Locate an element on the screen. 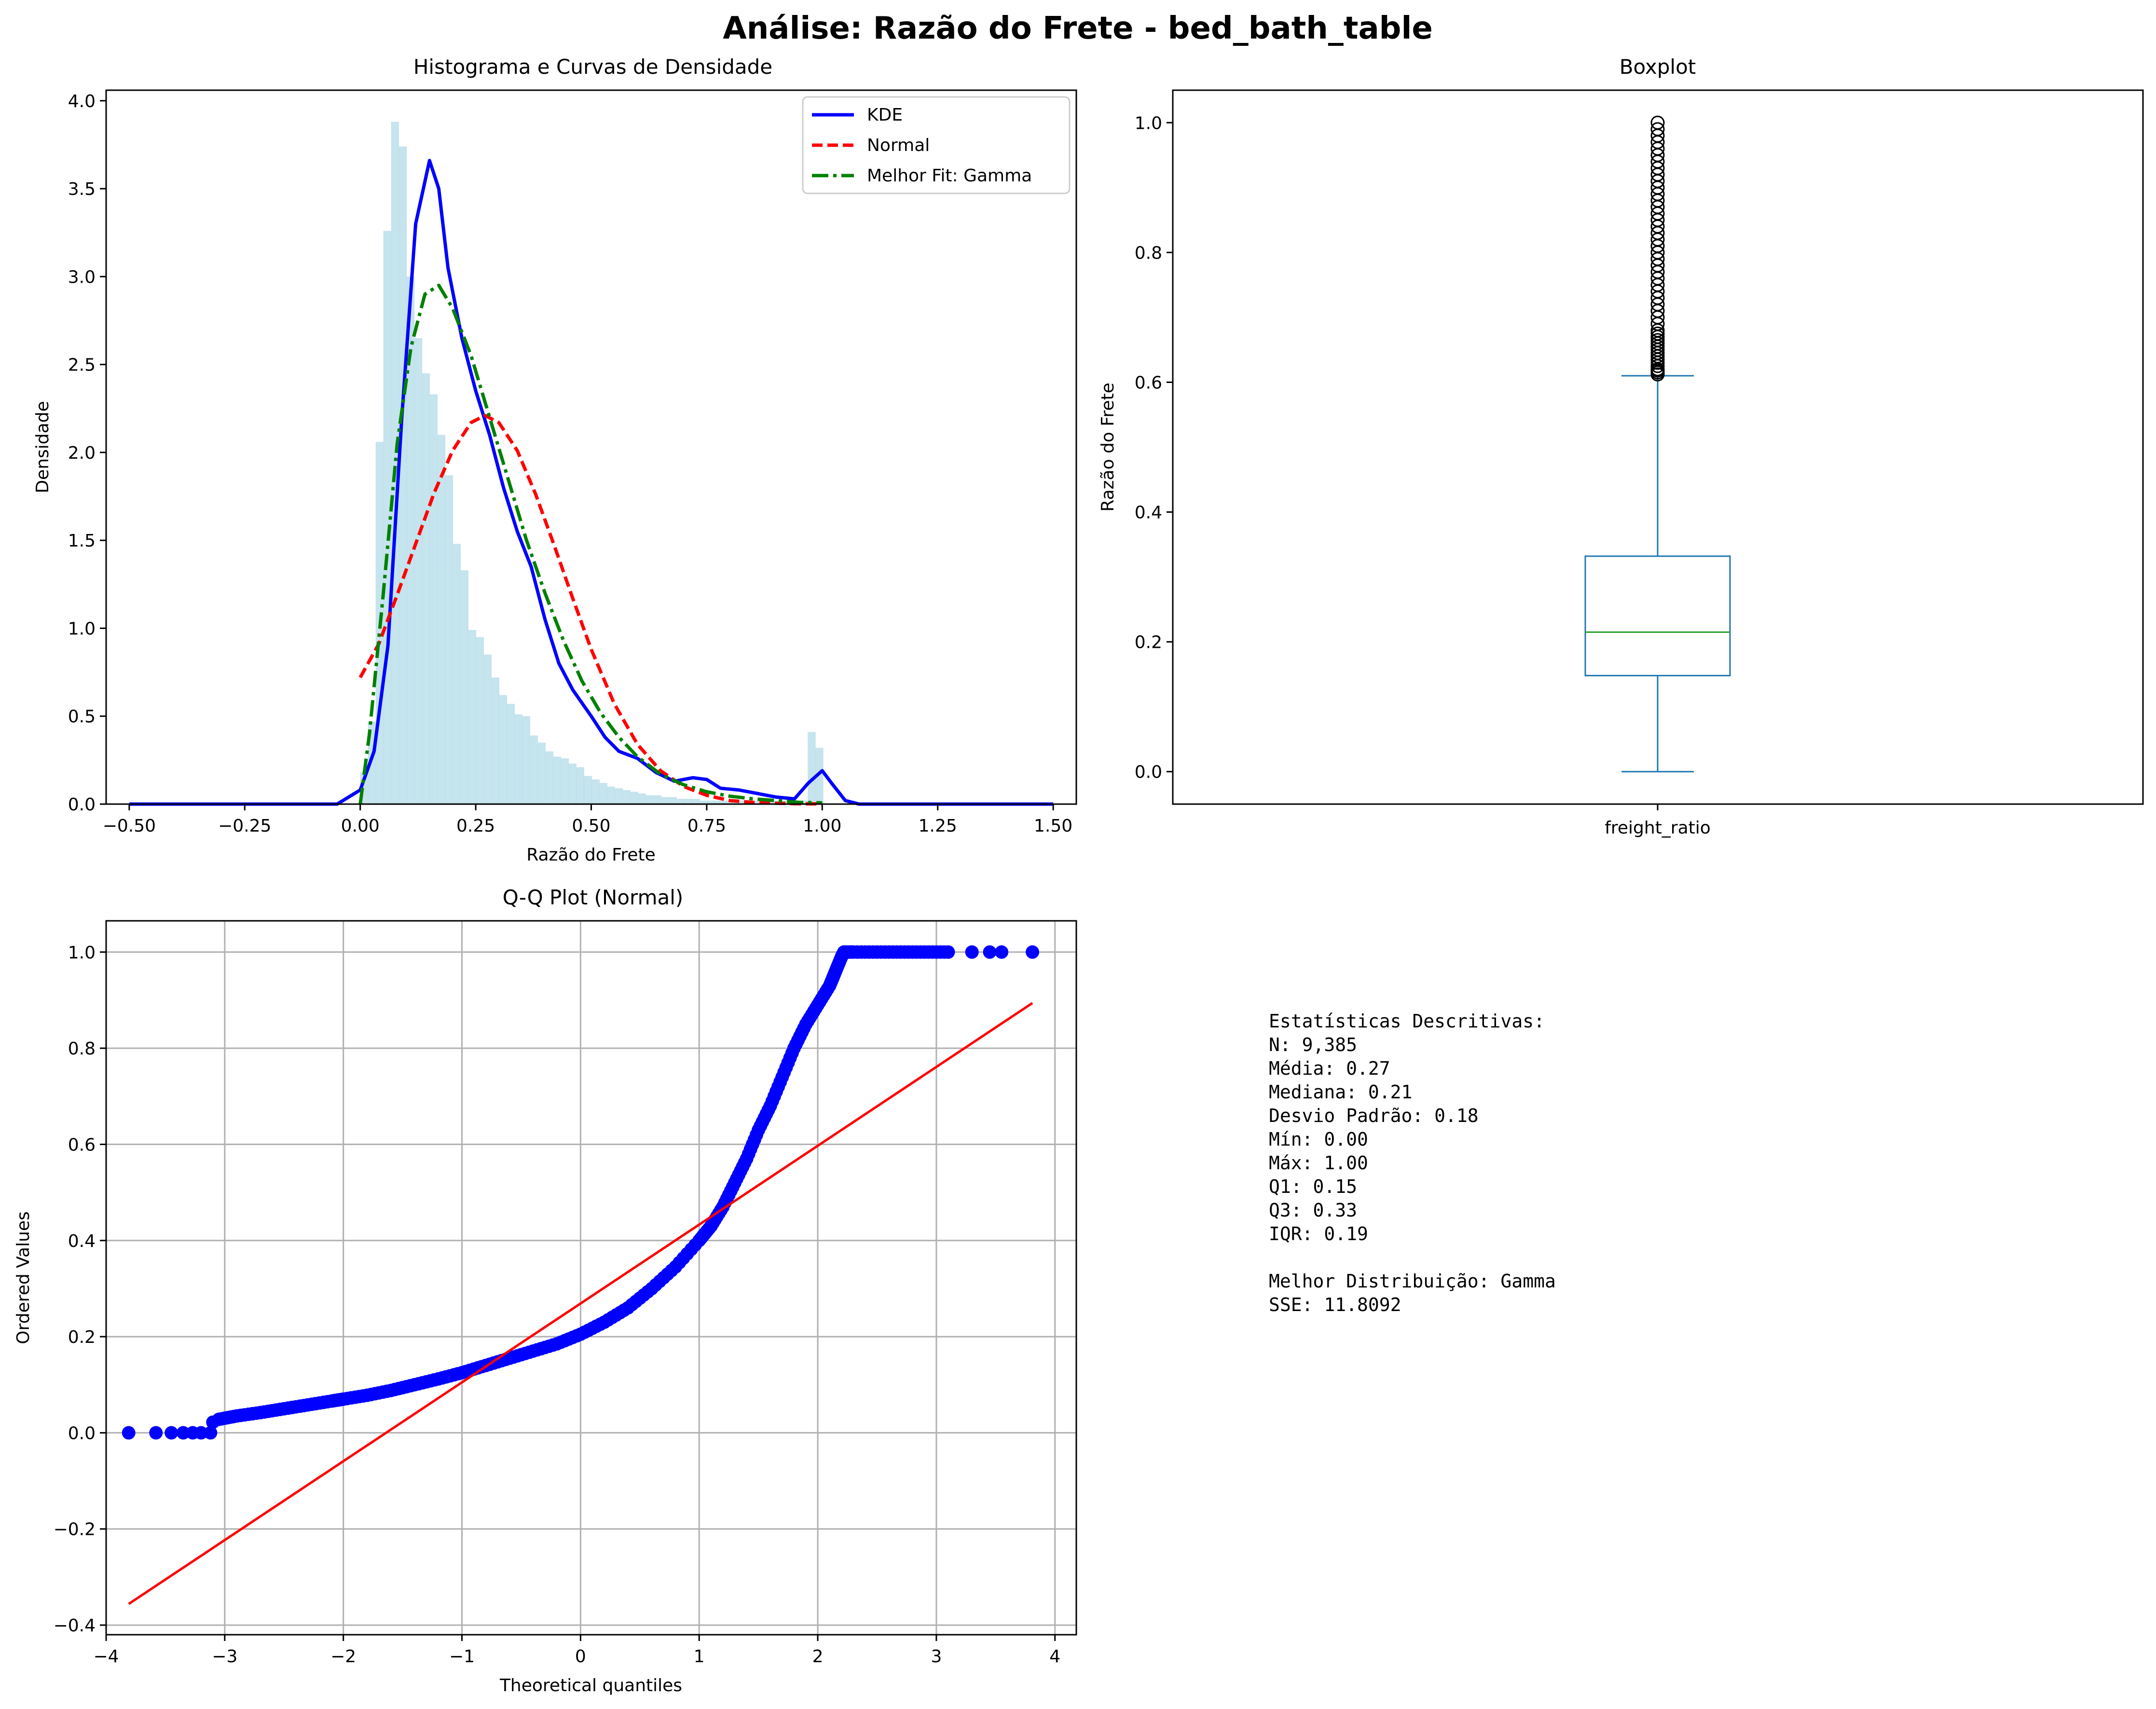  x-tick-label: 0.00 is located at coordinates (361, 826).